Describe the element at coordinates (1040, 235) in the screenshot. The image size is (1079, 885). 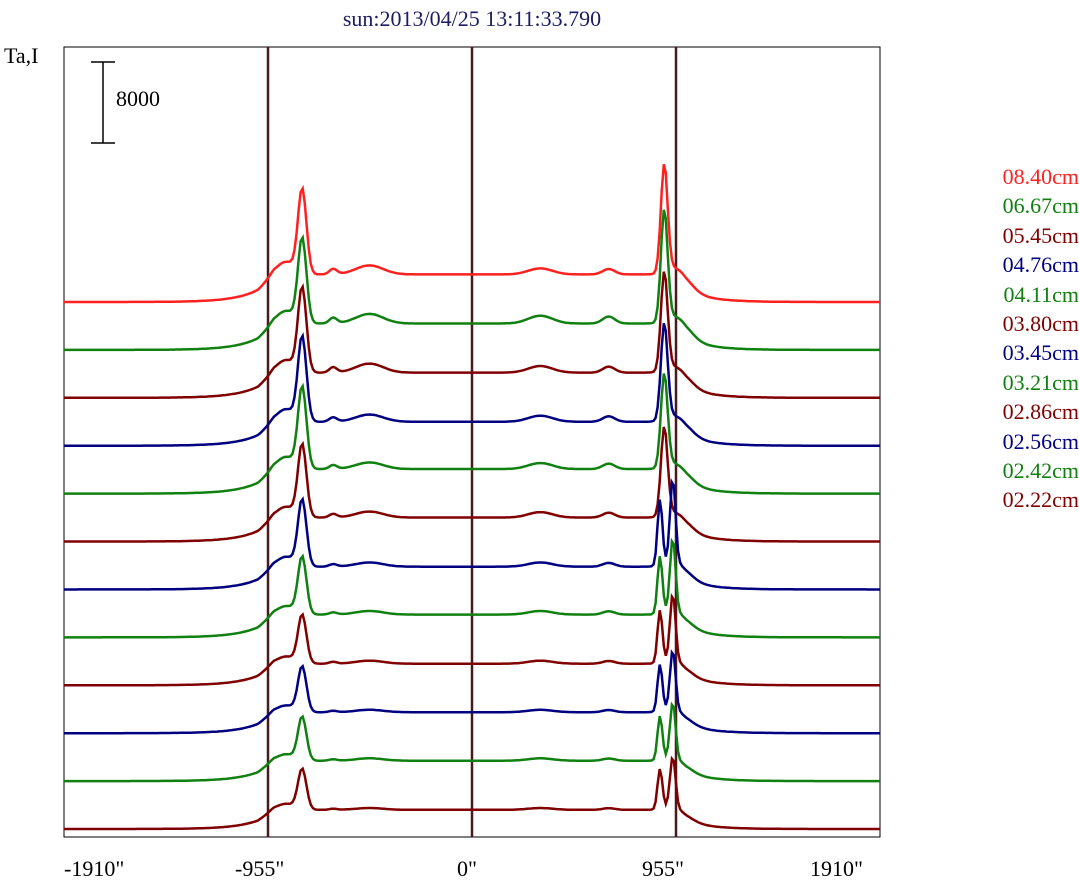
I see `legend-entry: 05.45cm` at that location.